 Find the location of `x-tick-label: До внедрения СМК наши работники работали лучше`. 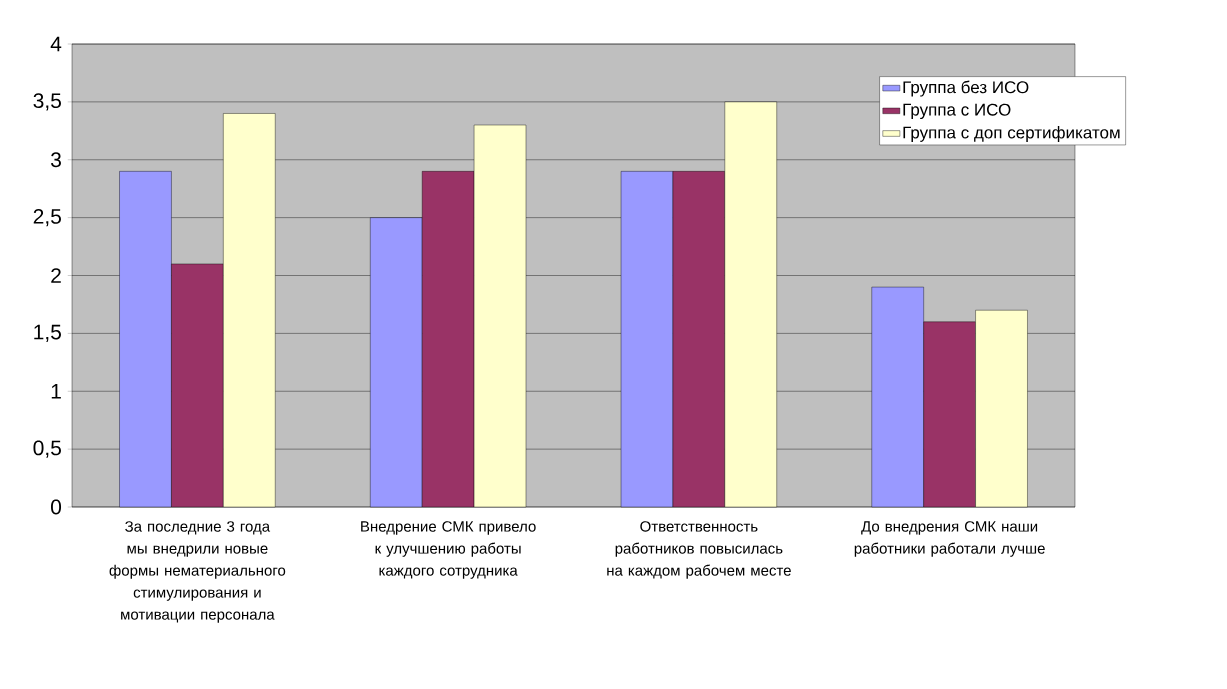

x-tick-label: До внедрения СМК наши работники работали лучше is located at coordinates (949, 539).